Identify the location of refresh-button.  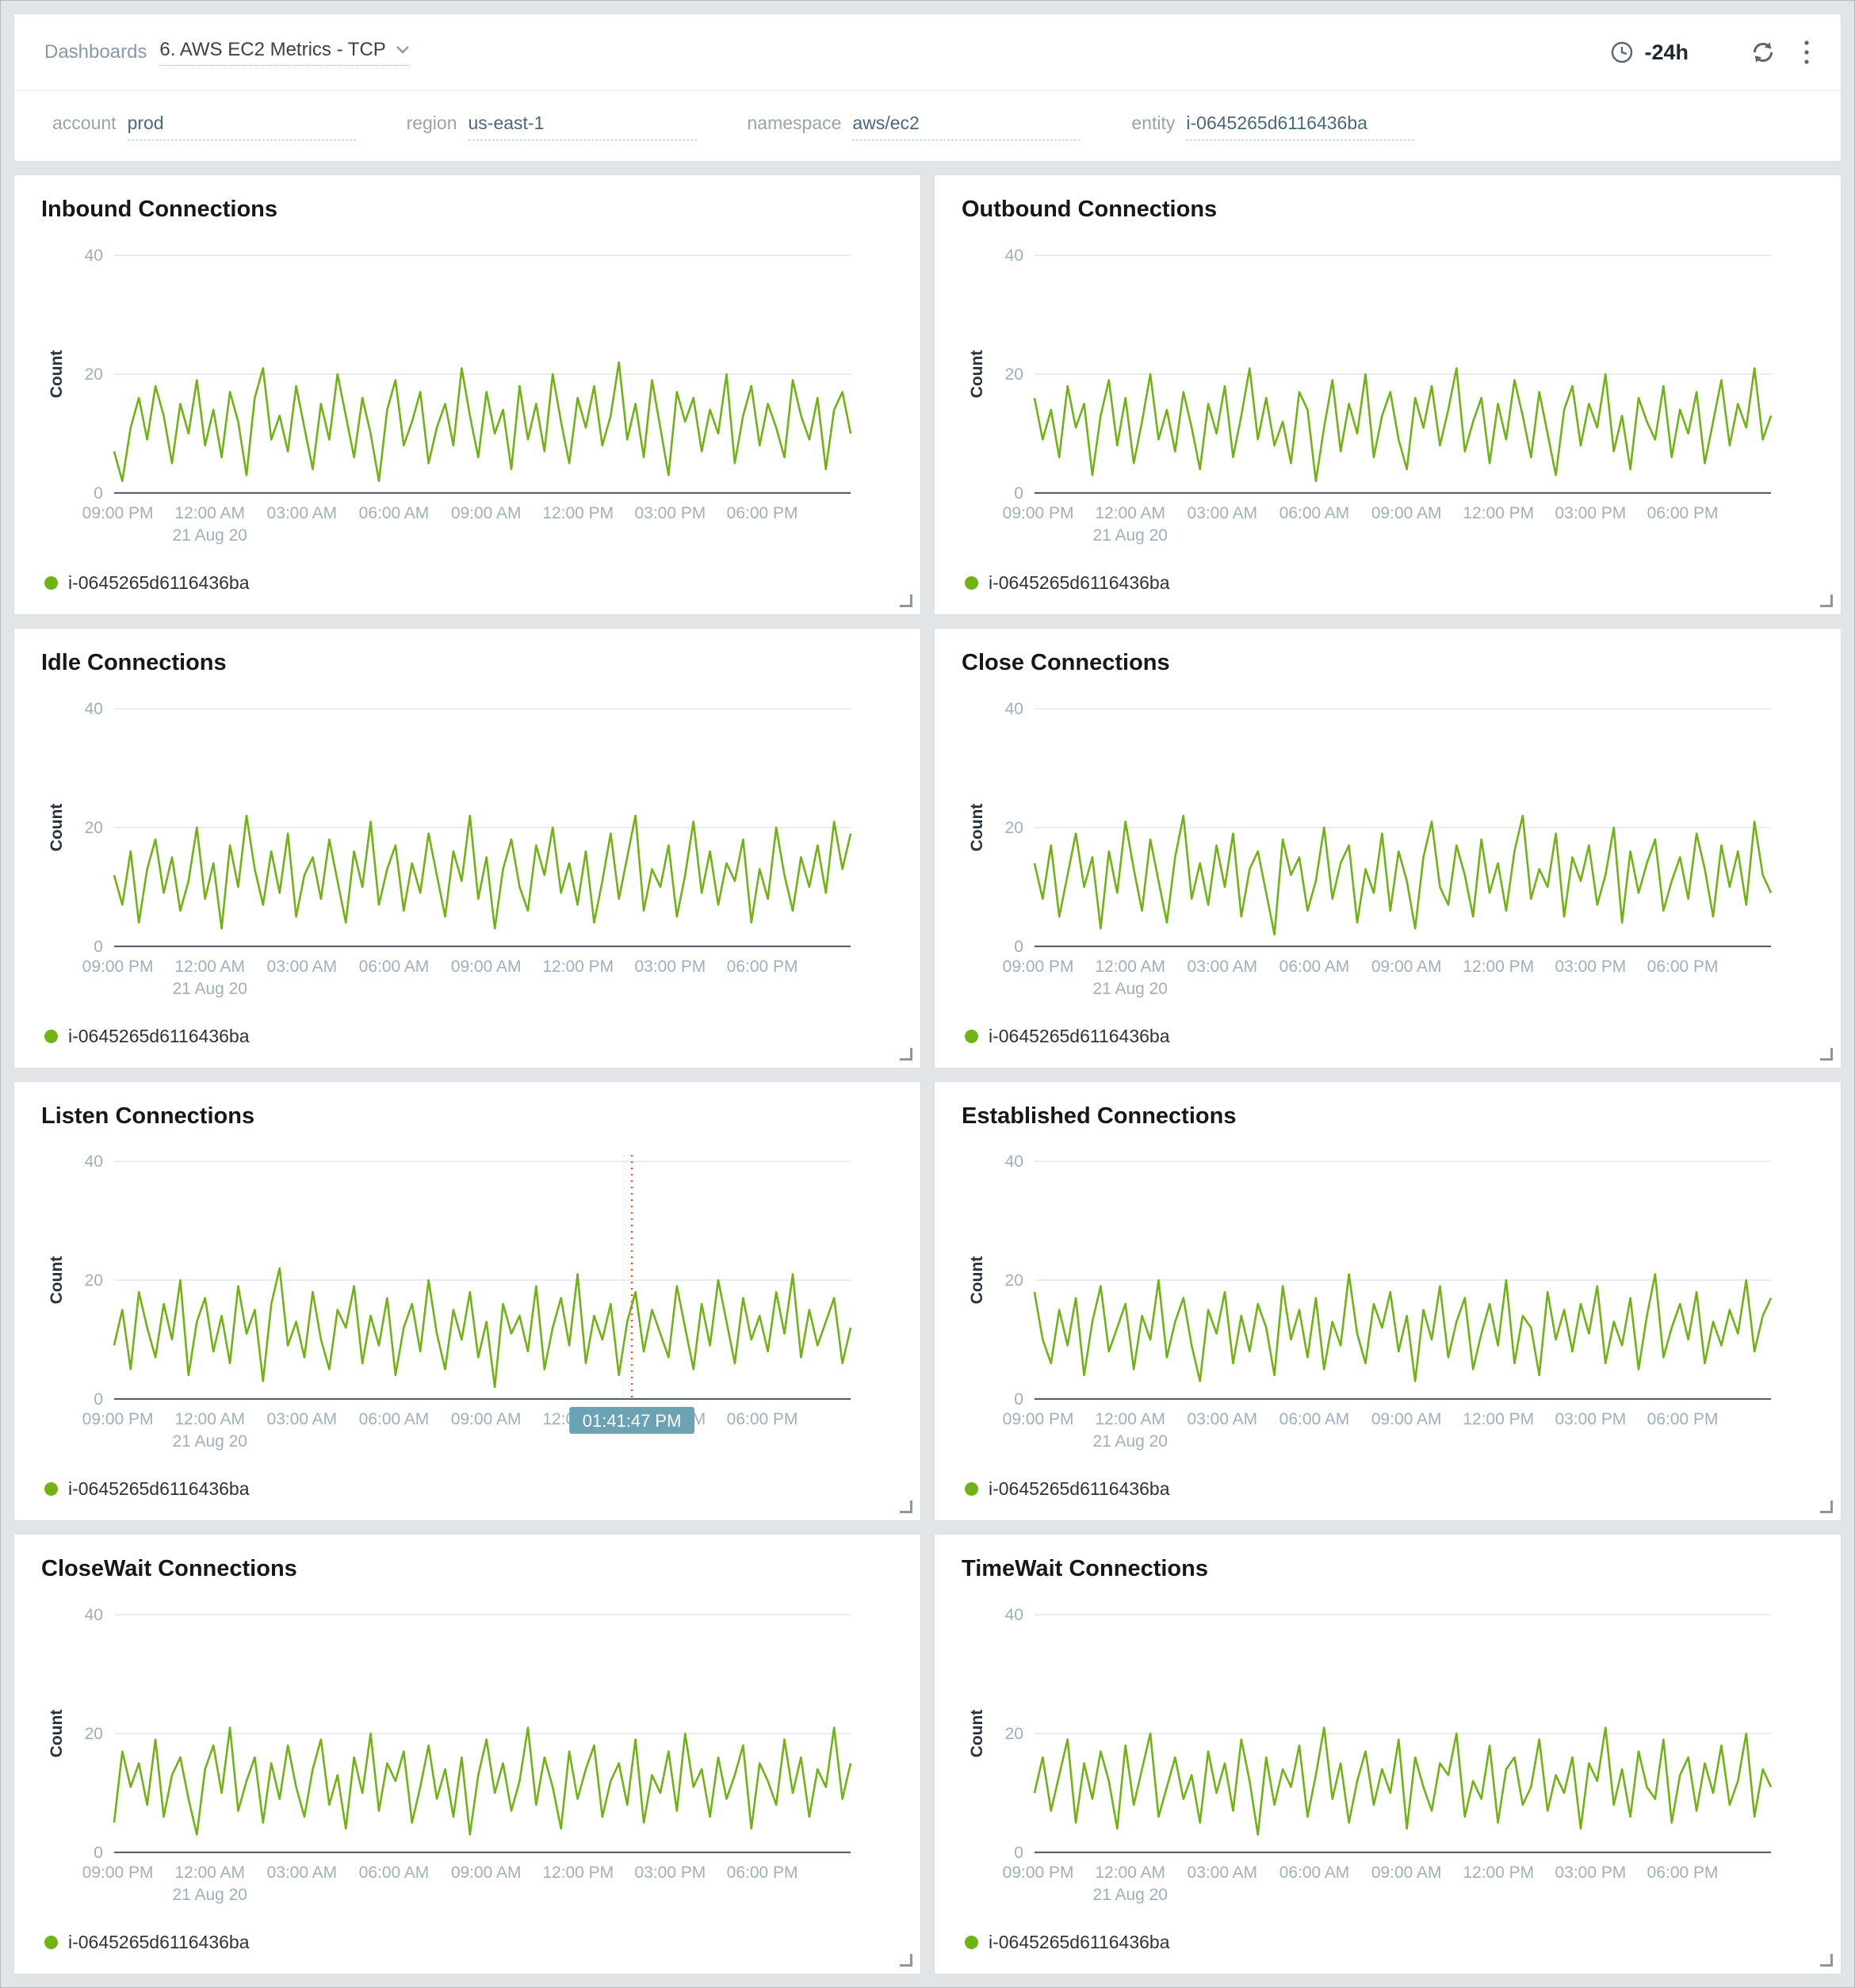
(1763, 52).